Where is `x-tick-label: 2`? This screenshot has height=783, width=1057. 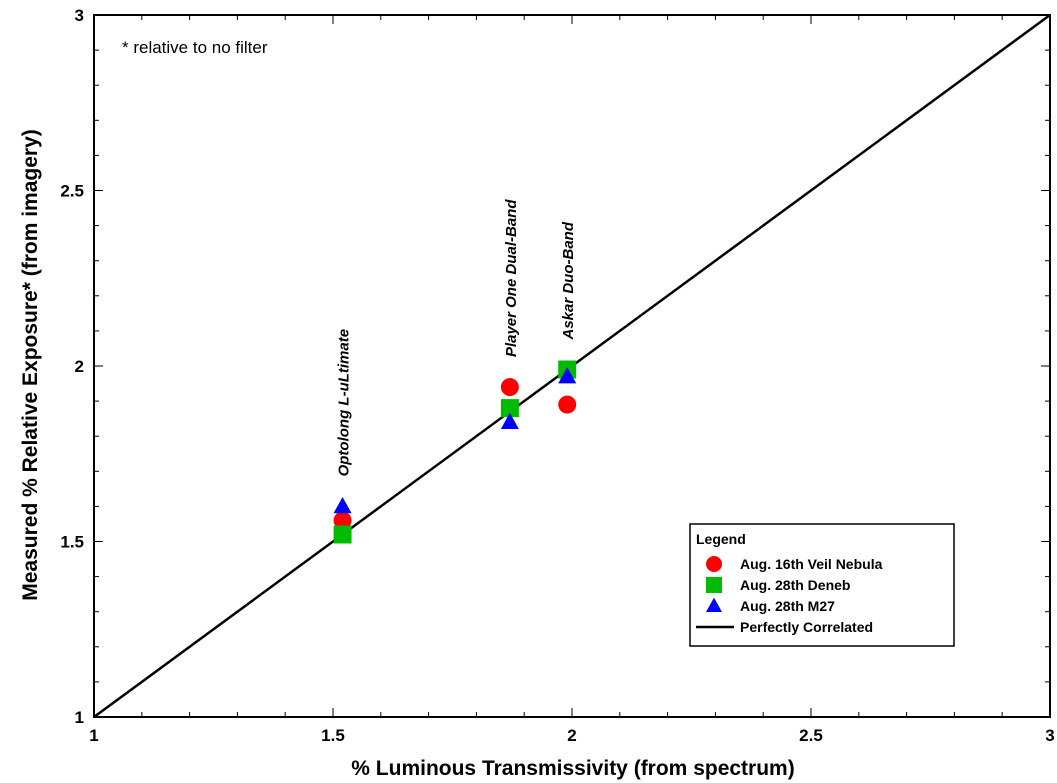 x-tick-label: 2 is located at coordinates (571, 735).